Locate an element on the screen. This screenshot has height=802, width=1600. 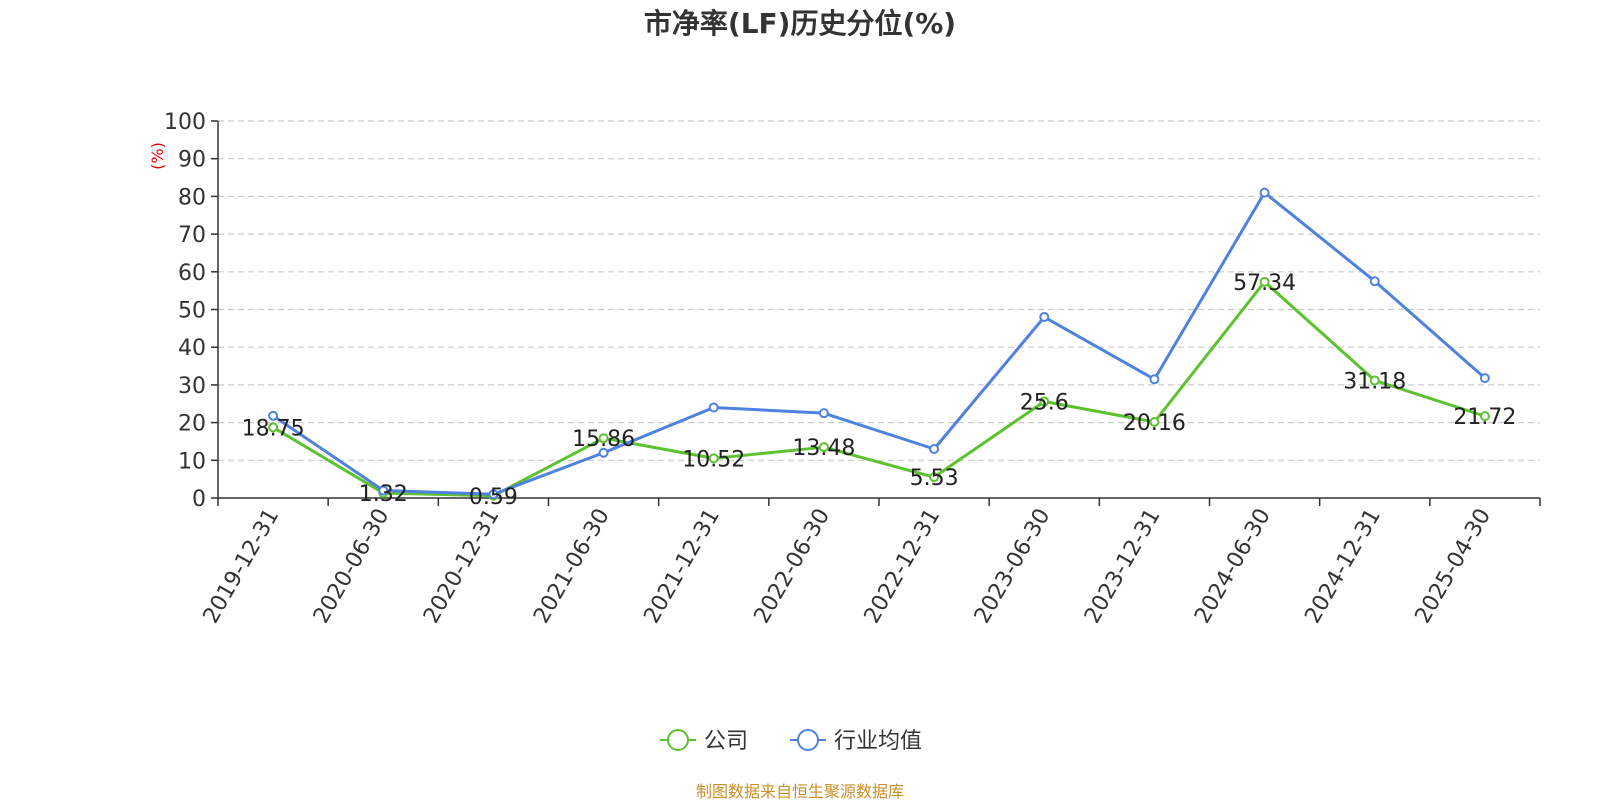
y-tick-label: 60 is located at coordinates (192, 273).